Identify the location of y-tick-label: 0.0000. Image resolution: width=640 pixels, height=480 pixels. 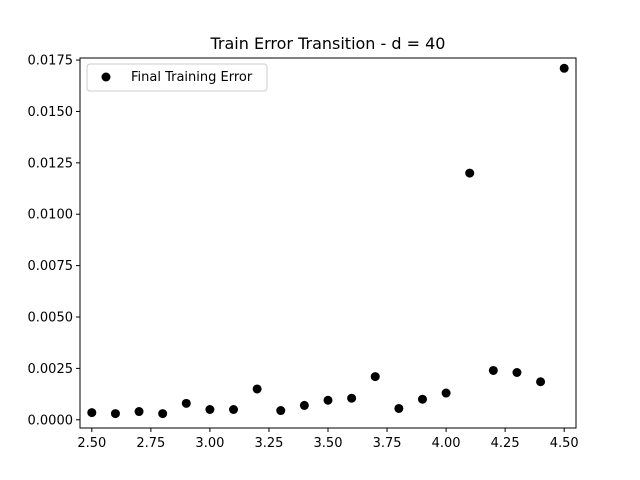
(51, 420).